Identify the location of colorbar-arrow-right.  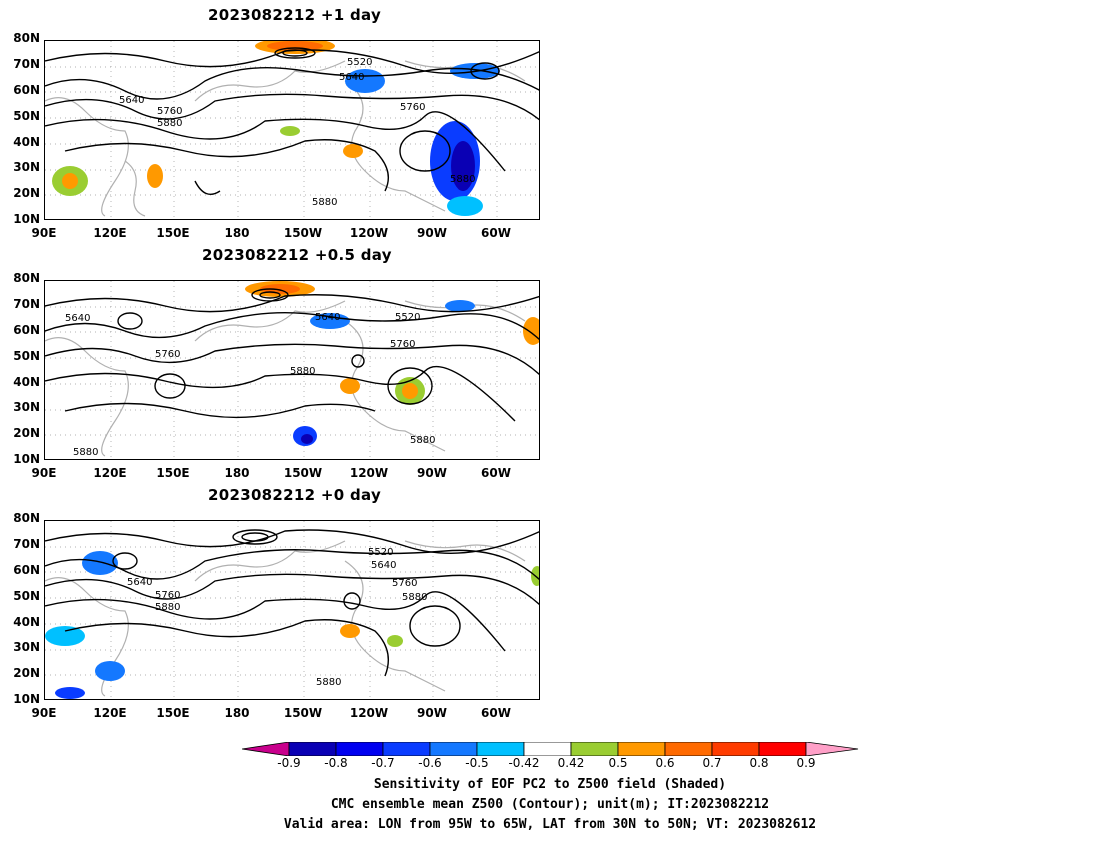
(832, 749).